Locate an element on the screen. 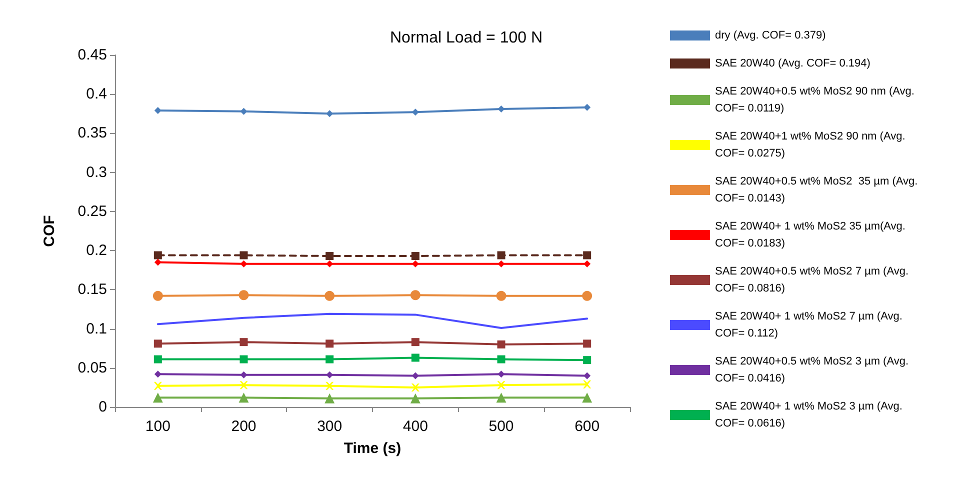  legend-label: SAE 20W40+ 1 wt% MoS2 7 µm (Avg. COF= 0.112) is located at coordinates (810, 325).